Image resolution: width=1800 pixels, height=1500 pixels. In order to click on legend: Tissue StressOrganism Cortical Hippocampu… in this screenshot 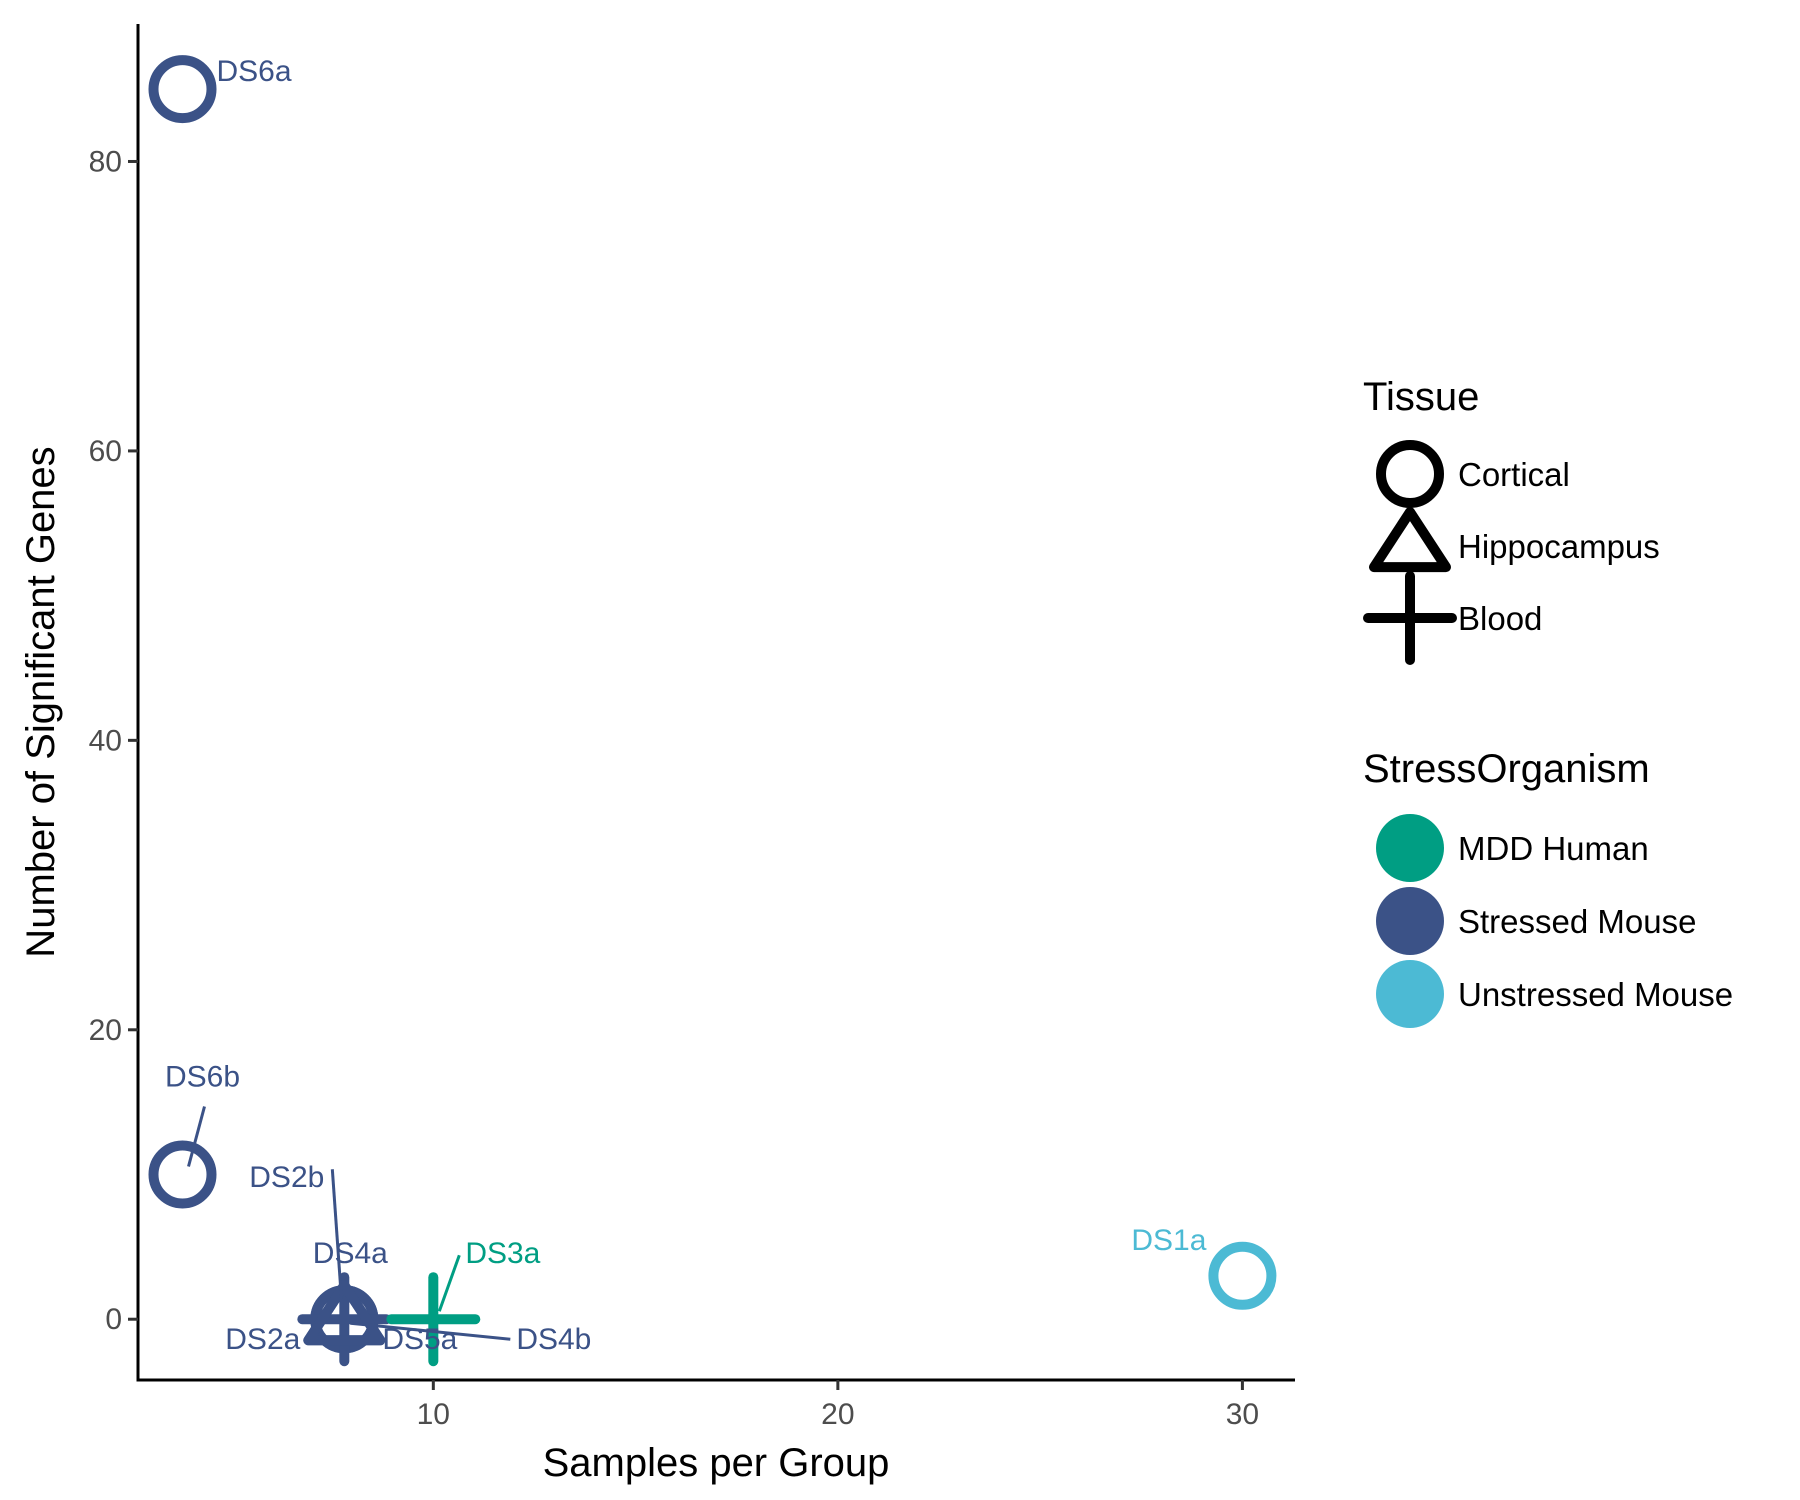, I will do `click(1548, 701)`.